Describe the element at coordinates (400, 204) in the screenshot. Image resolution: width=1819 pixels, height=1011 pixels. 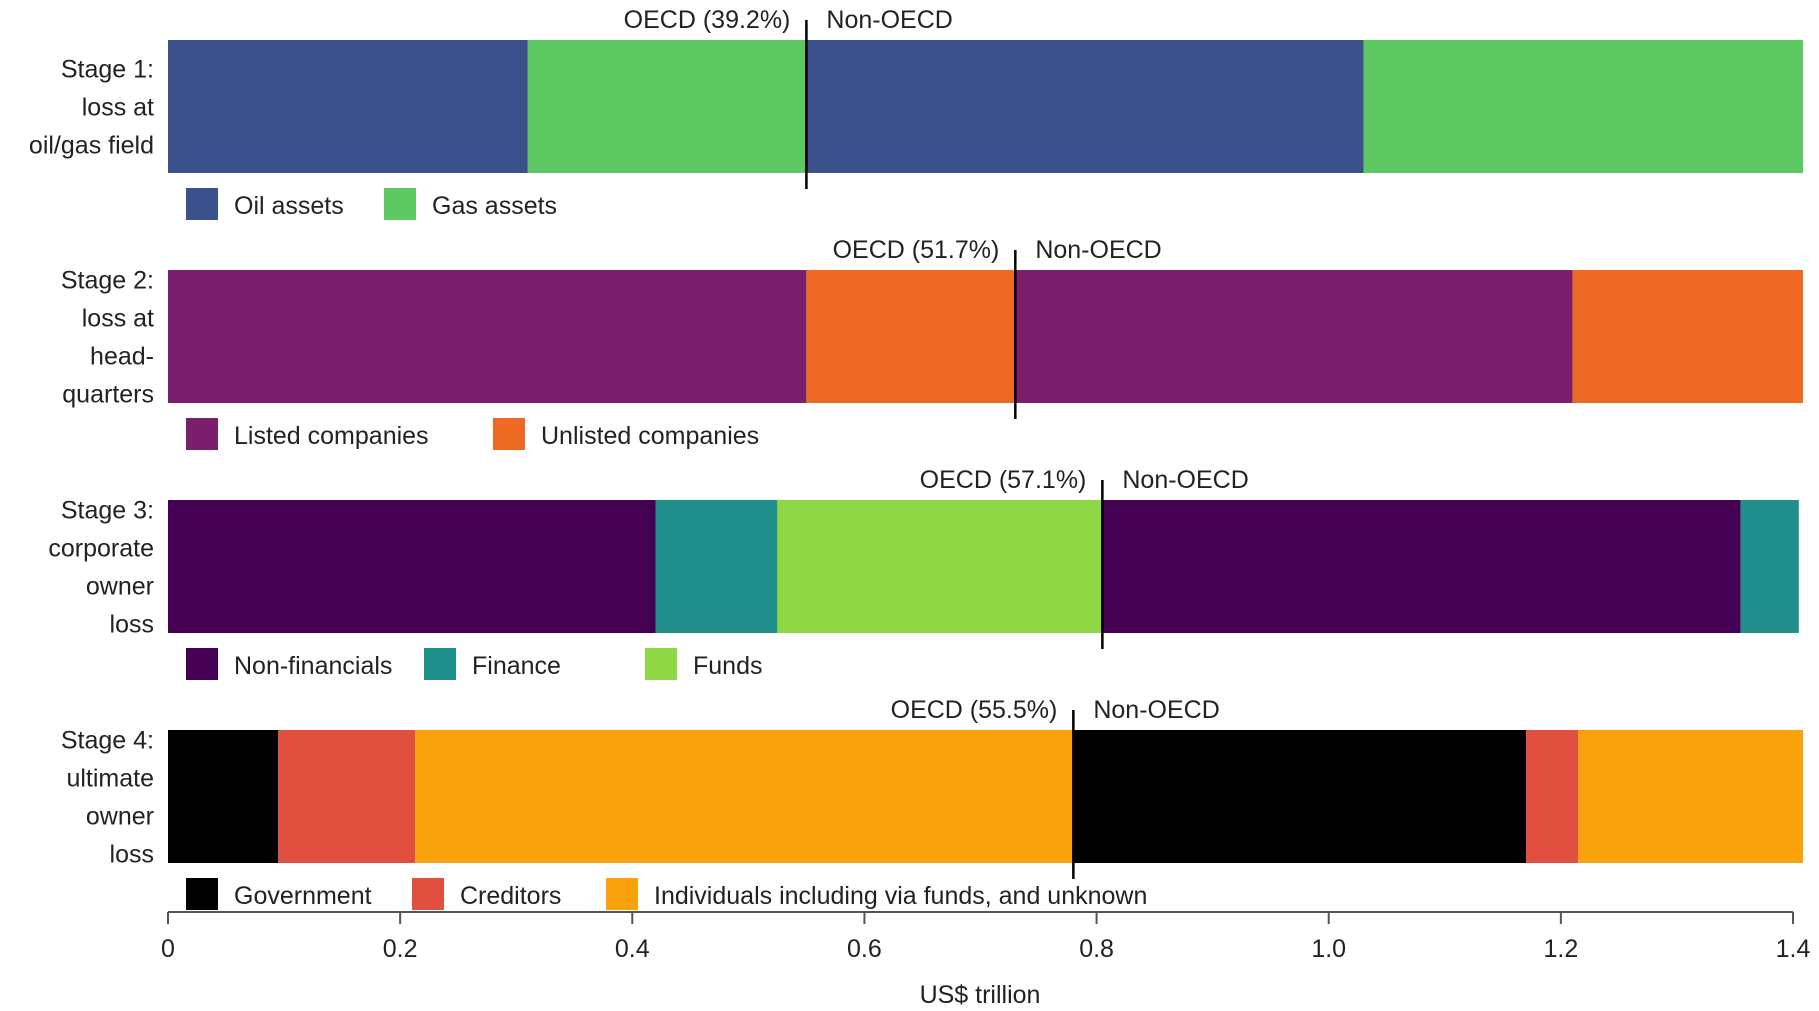
I see `legend-swatch-gas-assets` at that location.